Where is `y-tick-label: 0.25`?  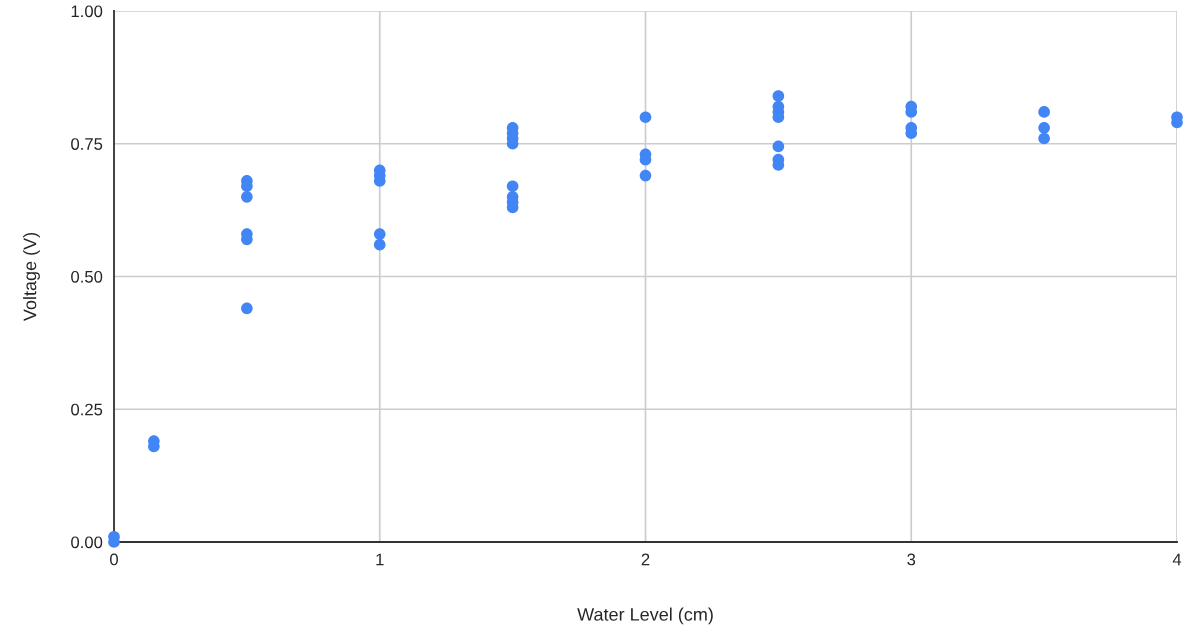
y-tick-label: 0.25 is located at coordinates (87, 409).